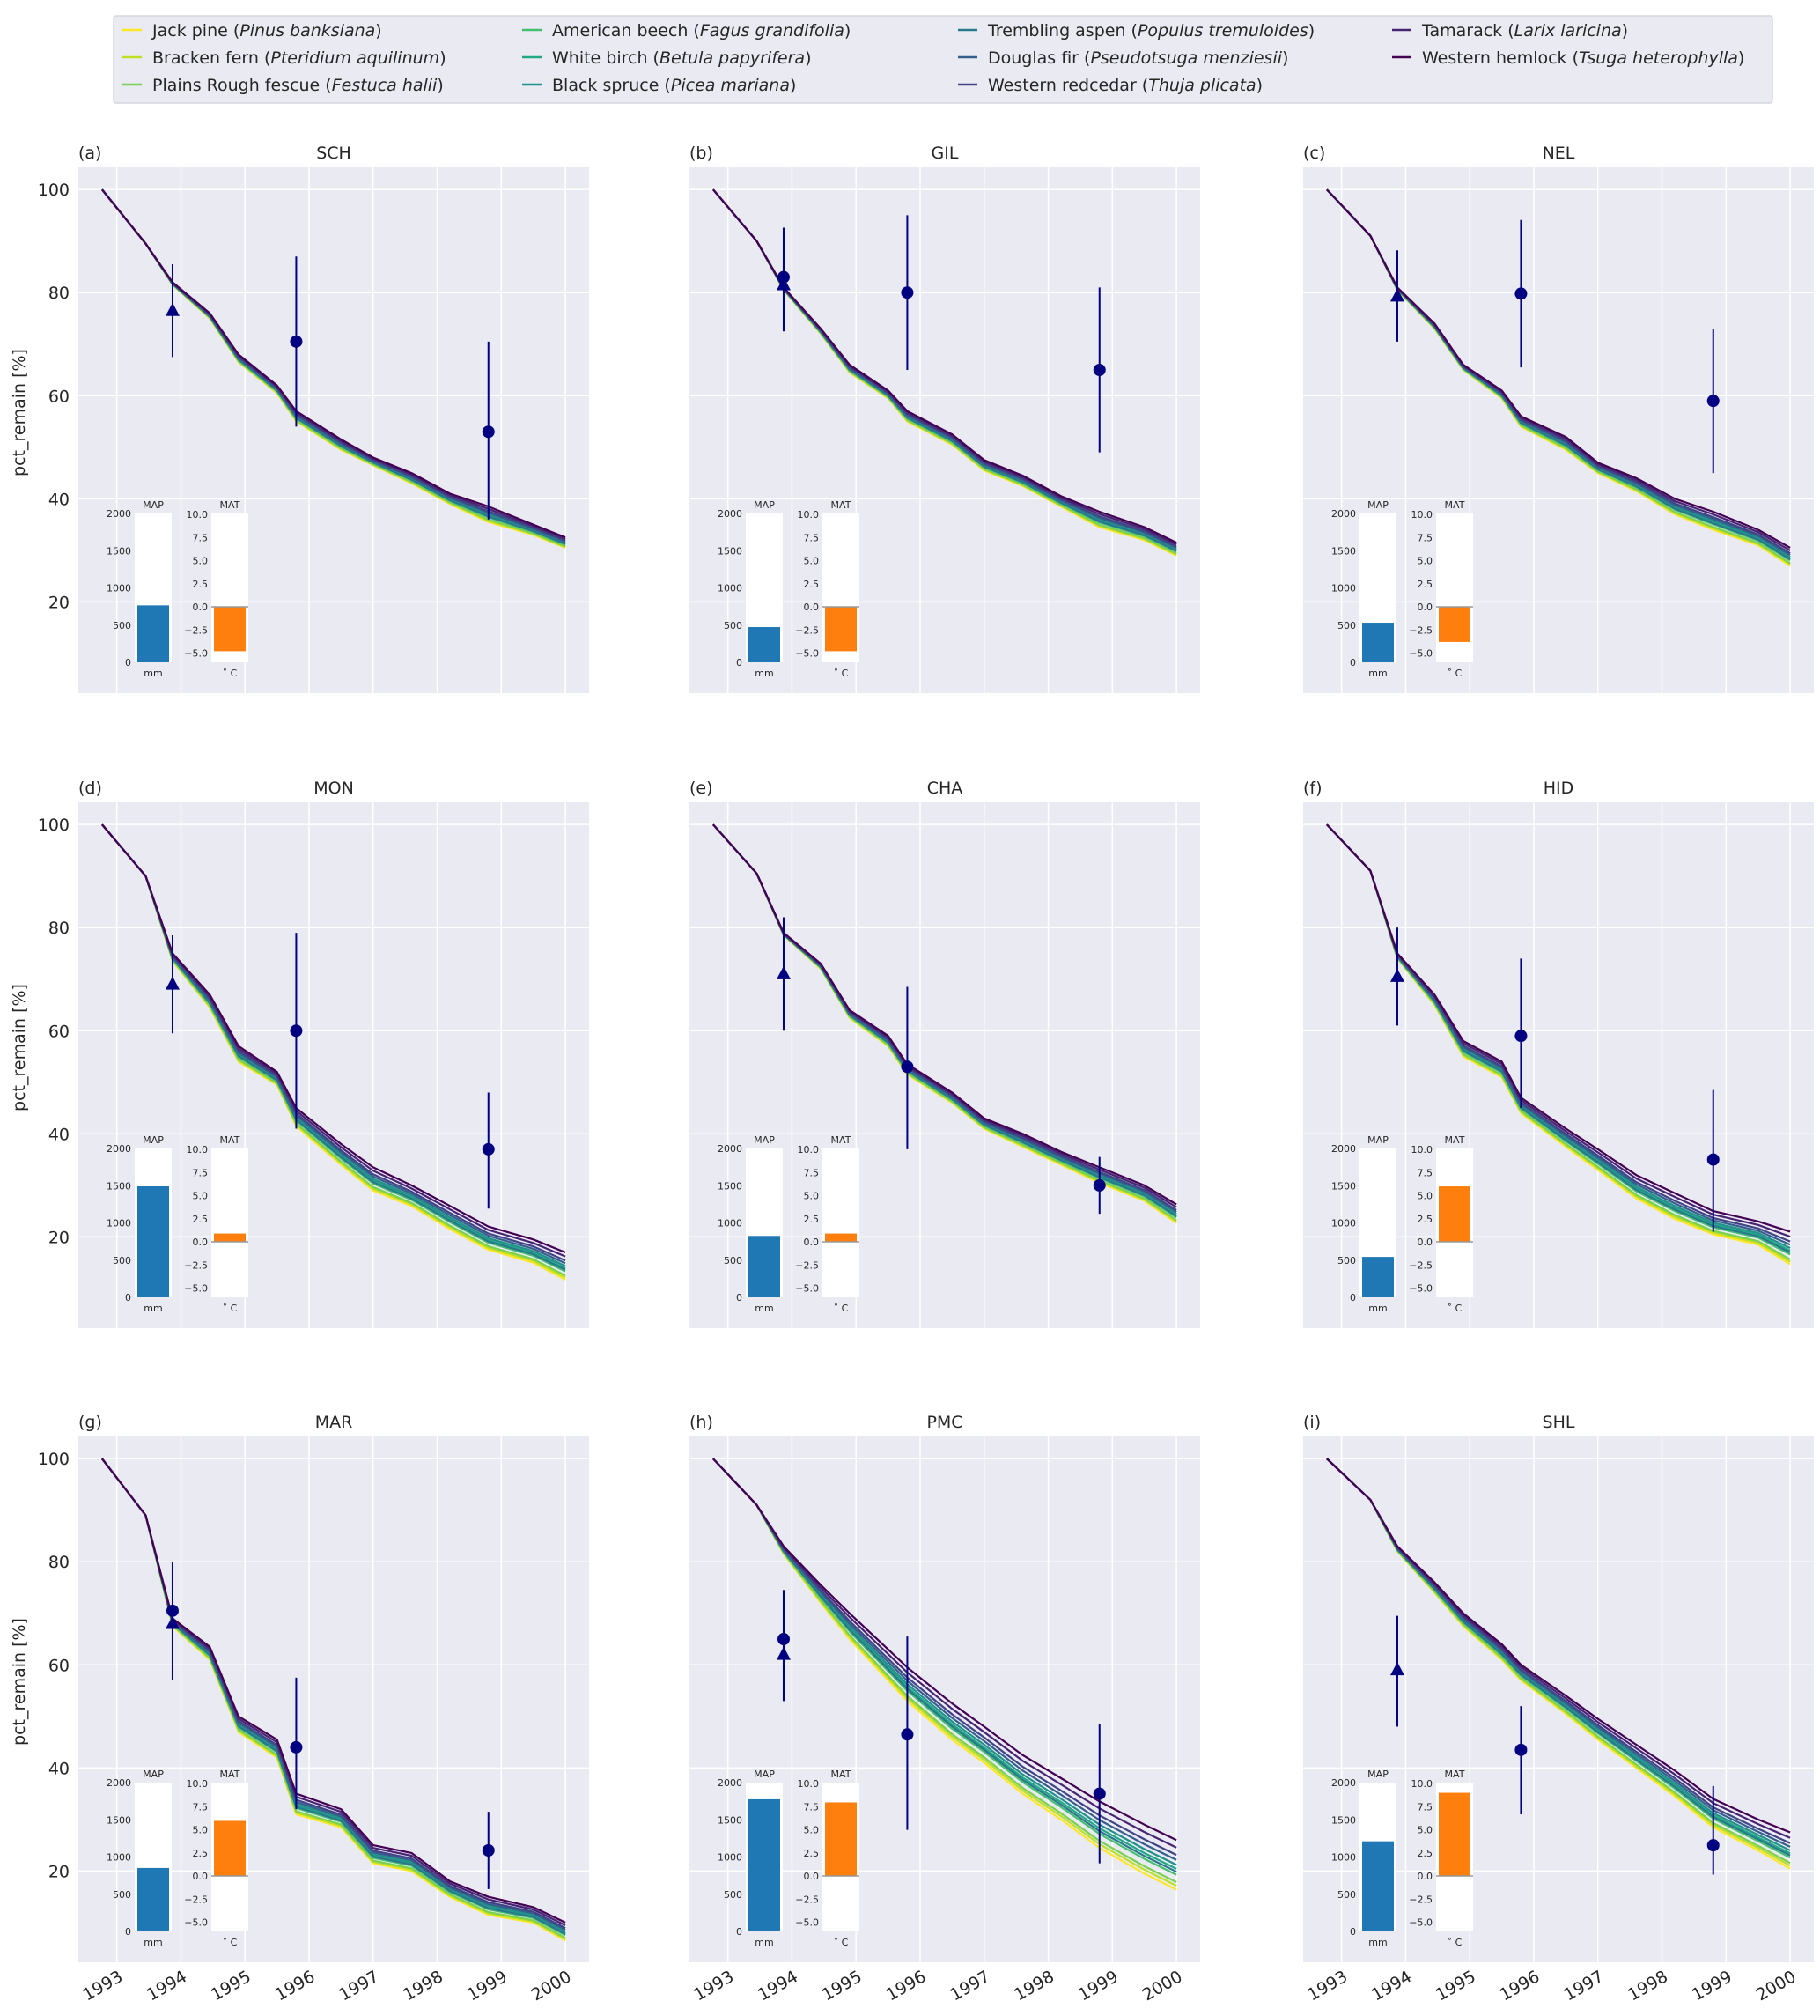 Image resolution: width=1820 pixels, height=2016 pixels. What do you see at coordinates (59, 1872) in the screenshot?
I see `y-tick-label: 20` at bounding box center [59, 1872].